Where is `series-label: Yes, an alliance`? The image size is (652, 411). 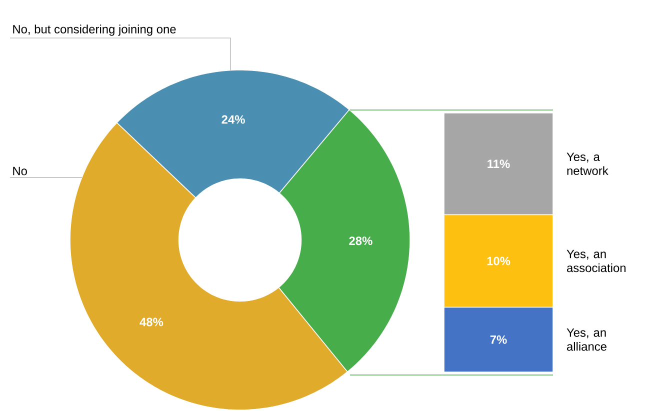
series-label: Yes, an alliance is located at coordinates (586, 339).